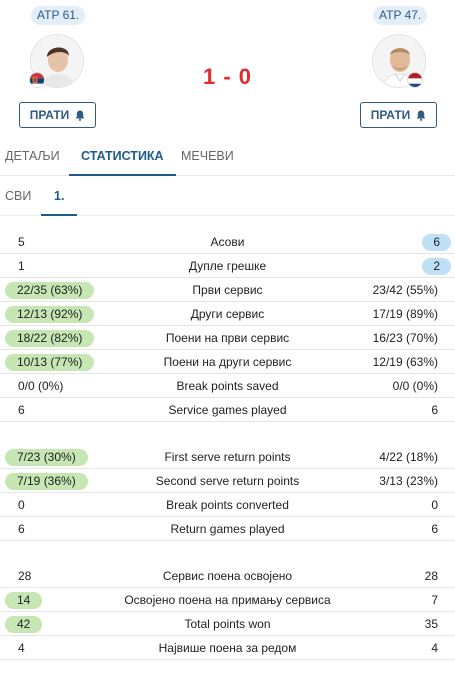  What do you see at coordinates (434, 648) in the screenshot?
I see `stat-right-value: 4` at bounding box center [434, 648].